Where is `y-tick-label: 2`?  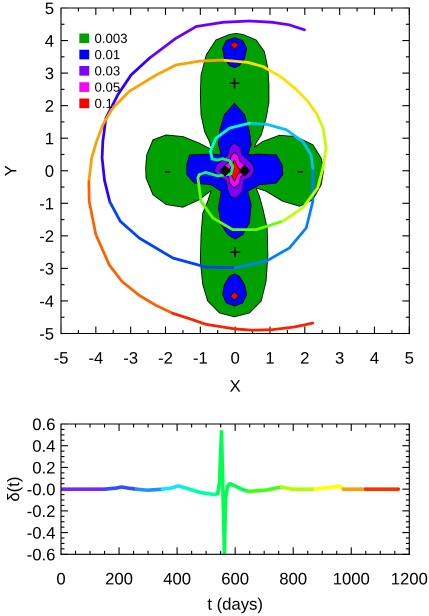 y-tick-label: 2 is located at coordinates (50, 106).